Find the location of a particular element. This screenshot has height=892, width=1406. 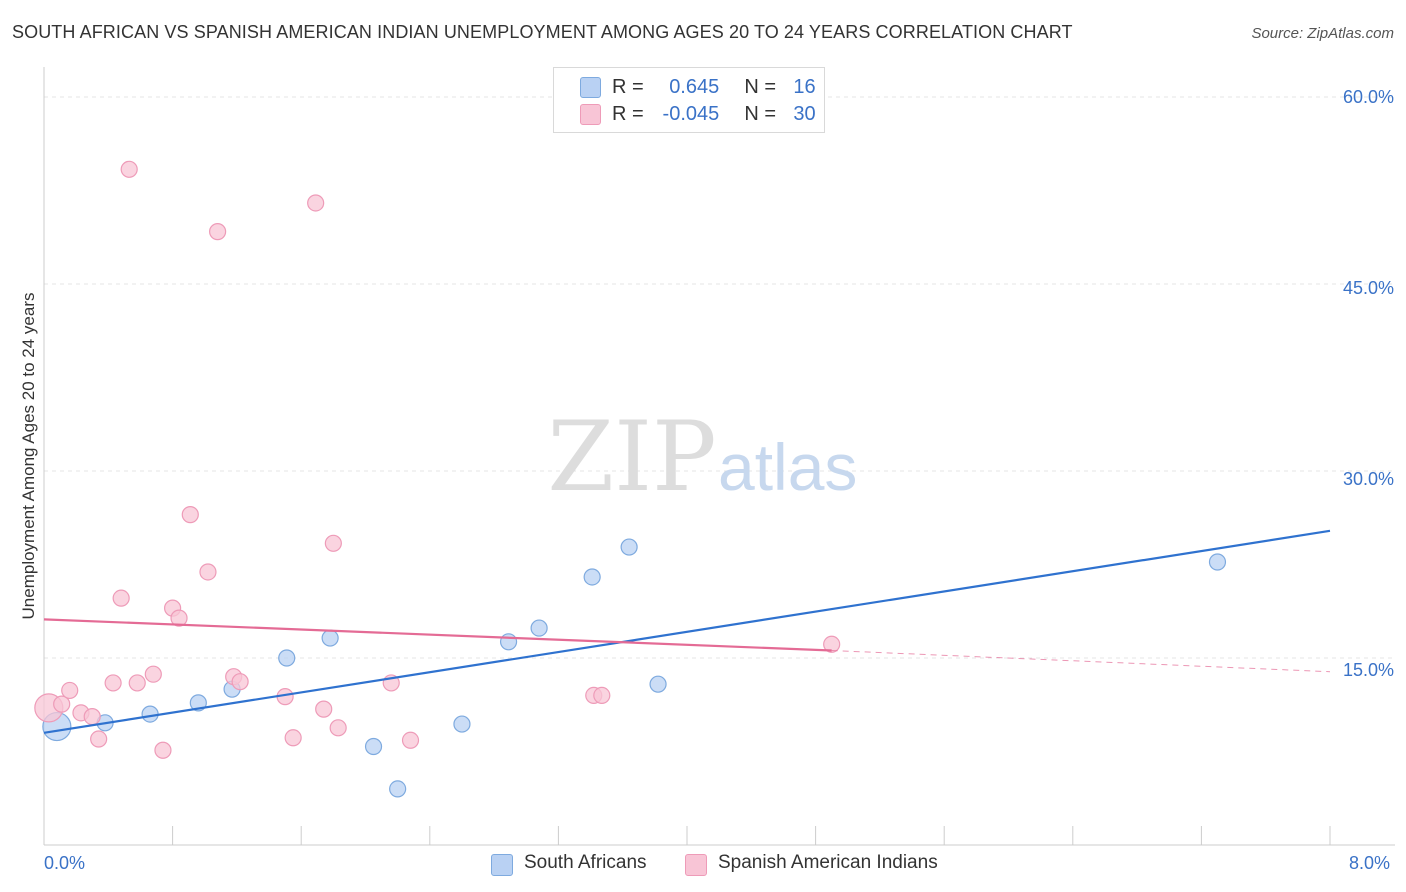

legend-r-value: -0.045 is located at coordinates (691, 114).